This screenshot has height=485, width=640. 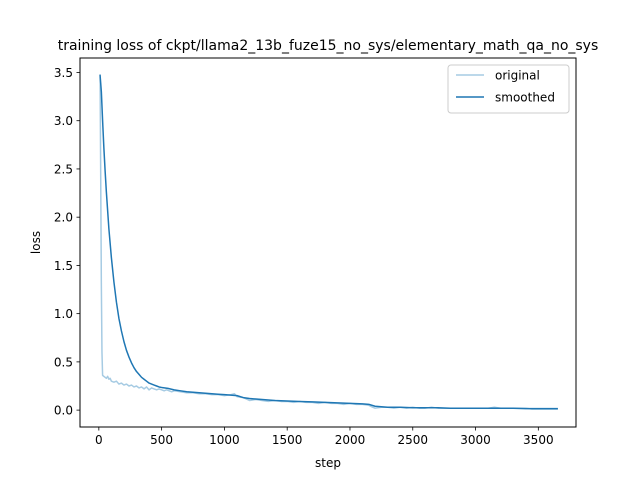 I want to click on y-tick-label: 2.0, so click(x=63, y=218).